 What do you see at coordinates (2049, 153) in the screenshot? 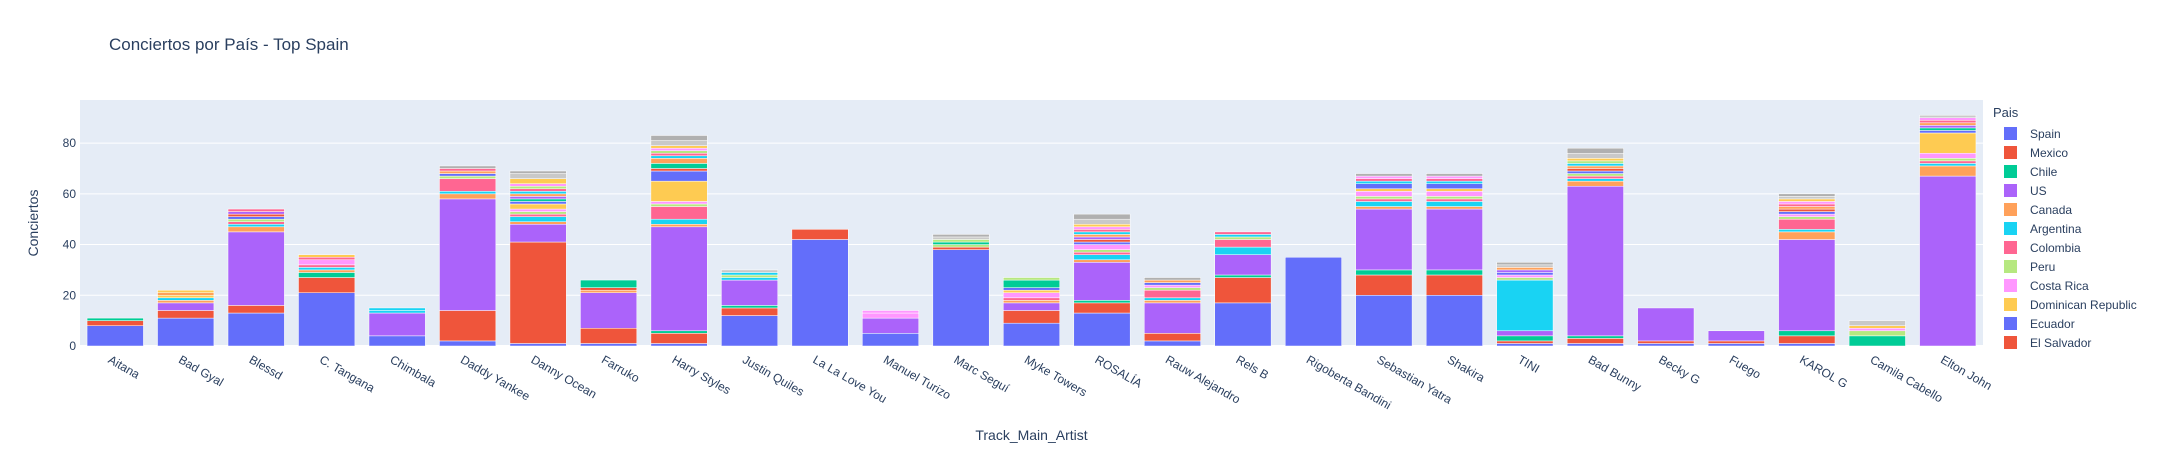
I see `legend-item-label: Mexico` at bounding box center [2049, 153].